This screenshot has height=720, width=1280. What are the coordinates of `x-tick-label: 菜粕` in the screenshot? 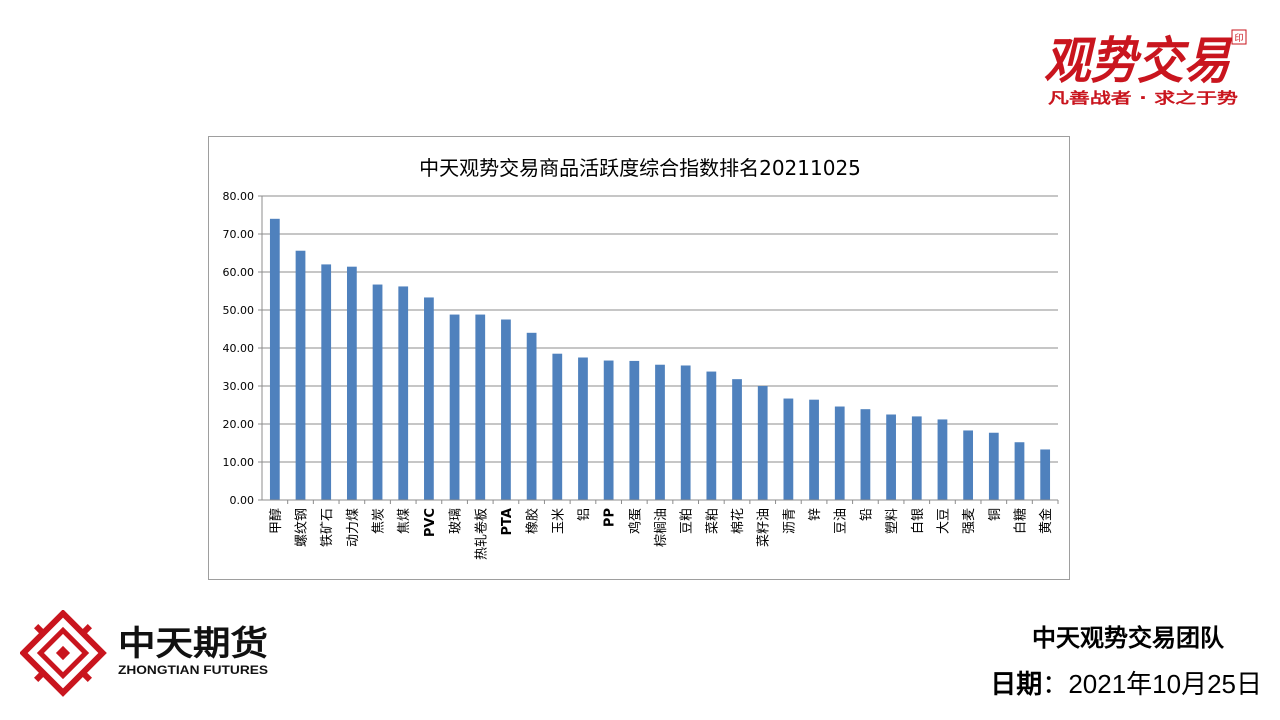 It's located at (712, 521).